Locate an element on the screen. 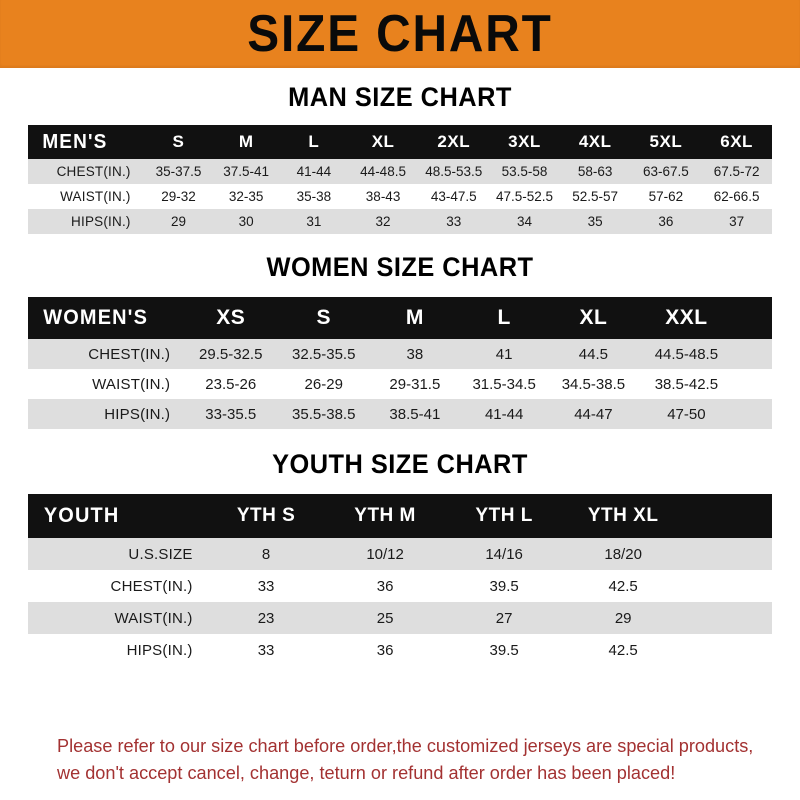  table-row: CHEST(IN.) 33 36 39.5 42.5 is located at coordinates (400, 586).